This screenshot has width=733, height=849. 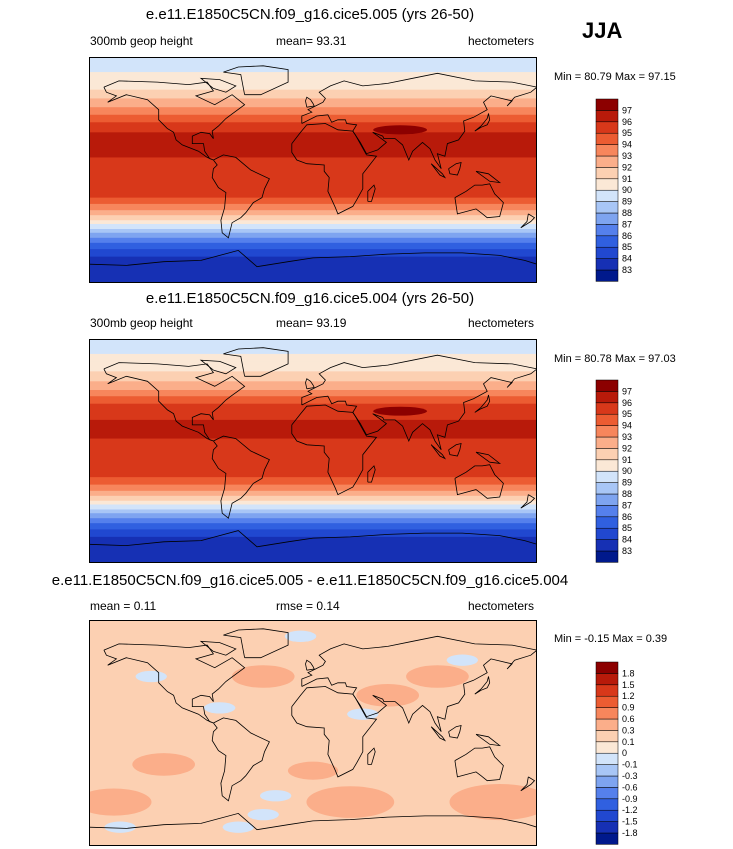 I want to click on colorbar-label: 1.5, so click(x=628, y=685).